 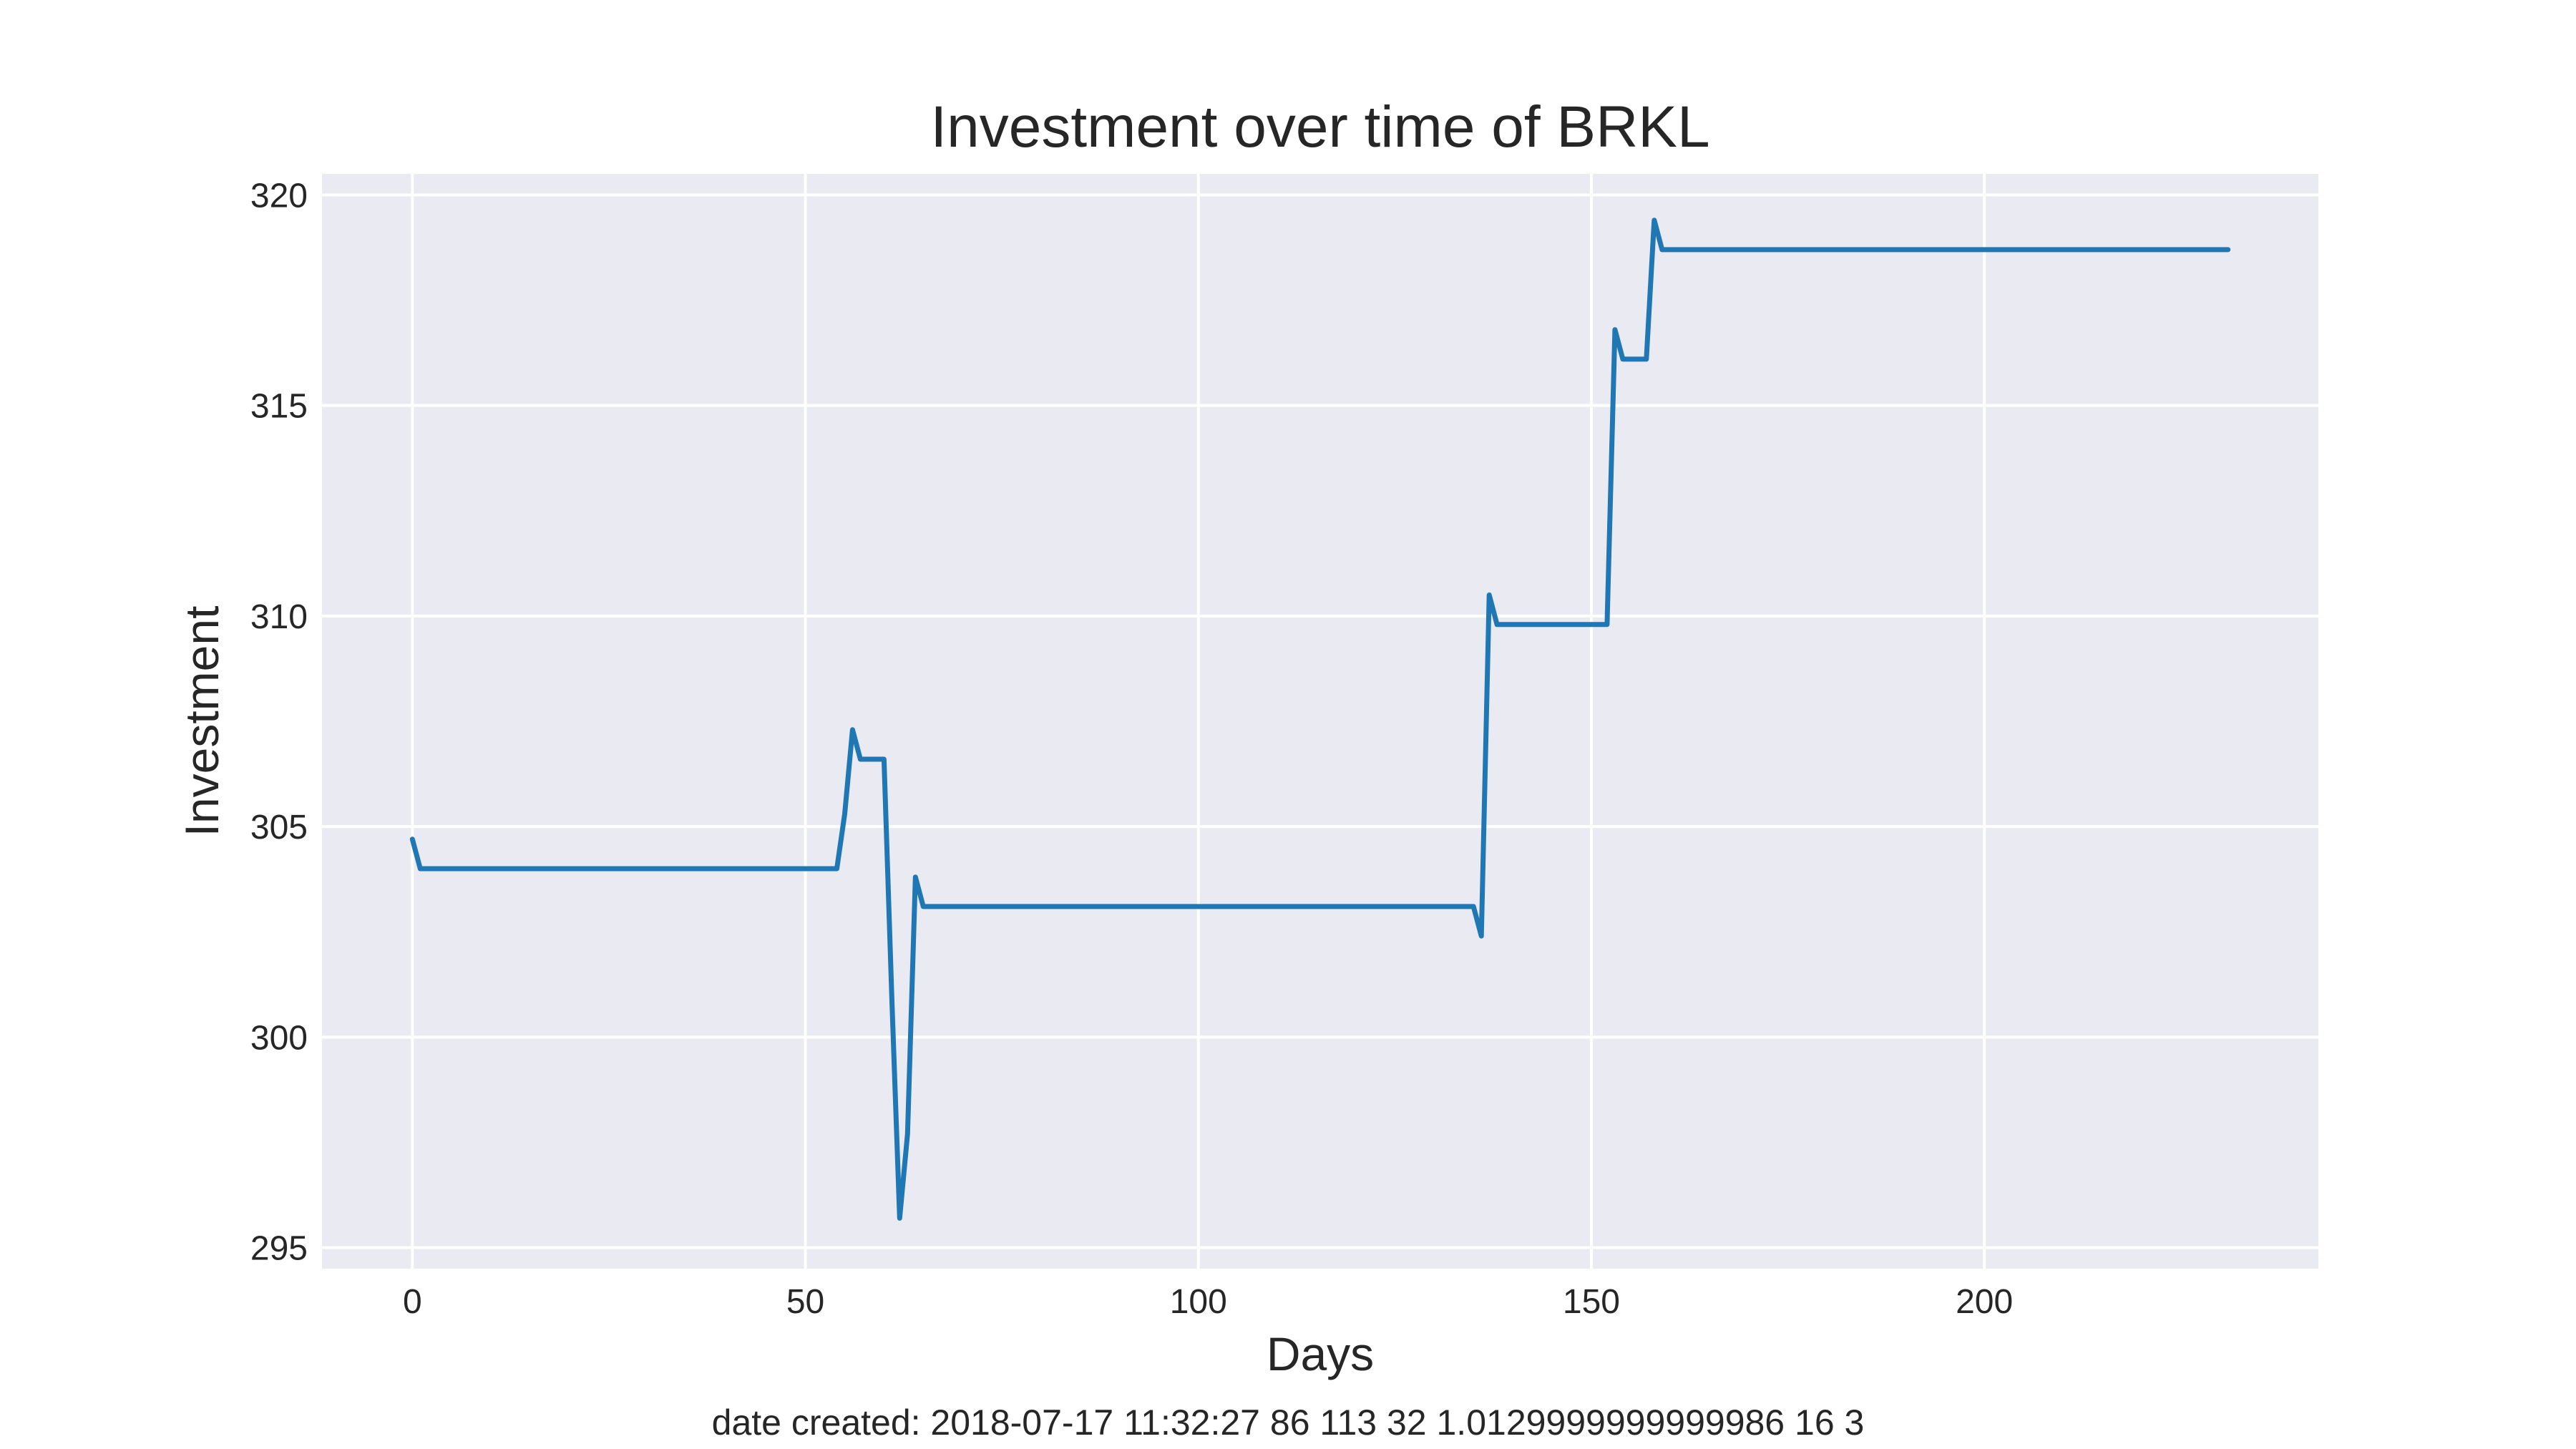 I want to click on y-tick-label: 320, so click(x=279, y=196).